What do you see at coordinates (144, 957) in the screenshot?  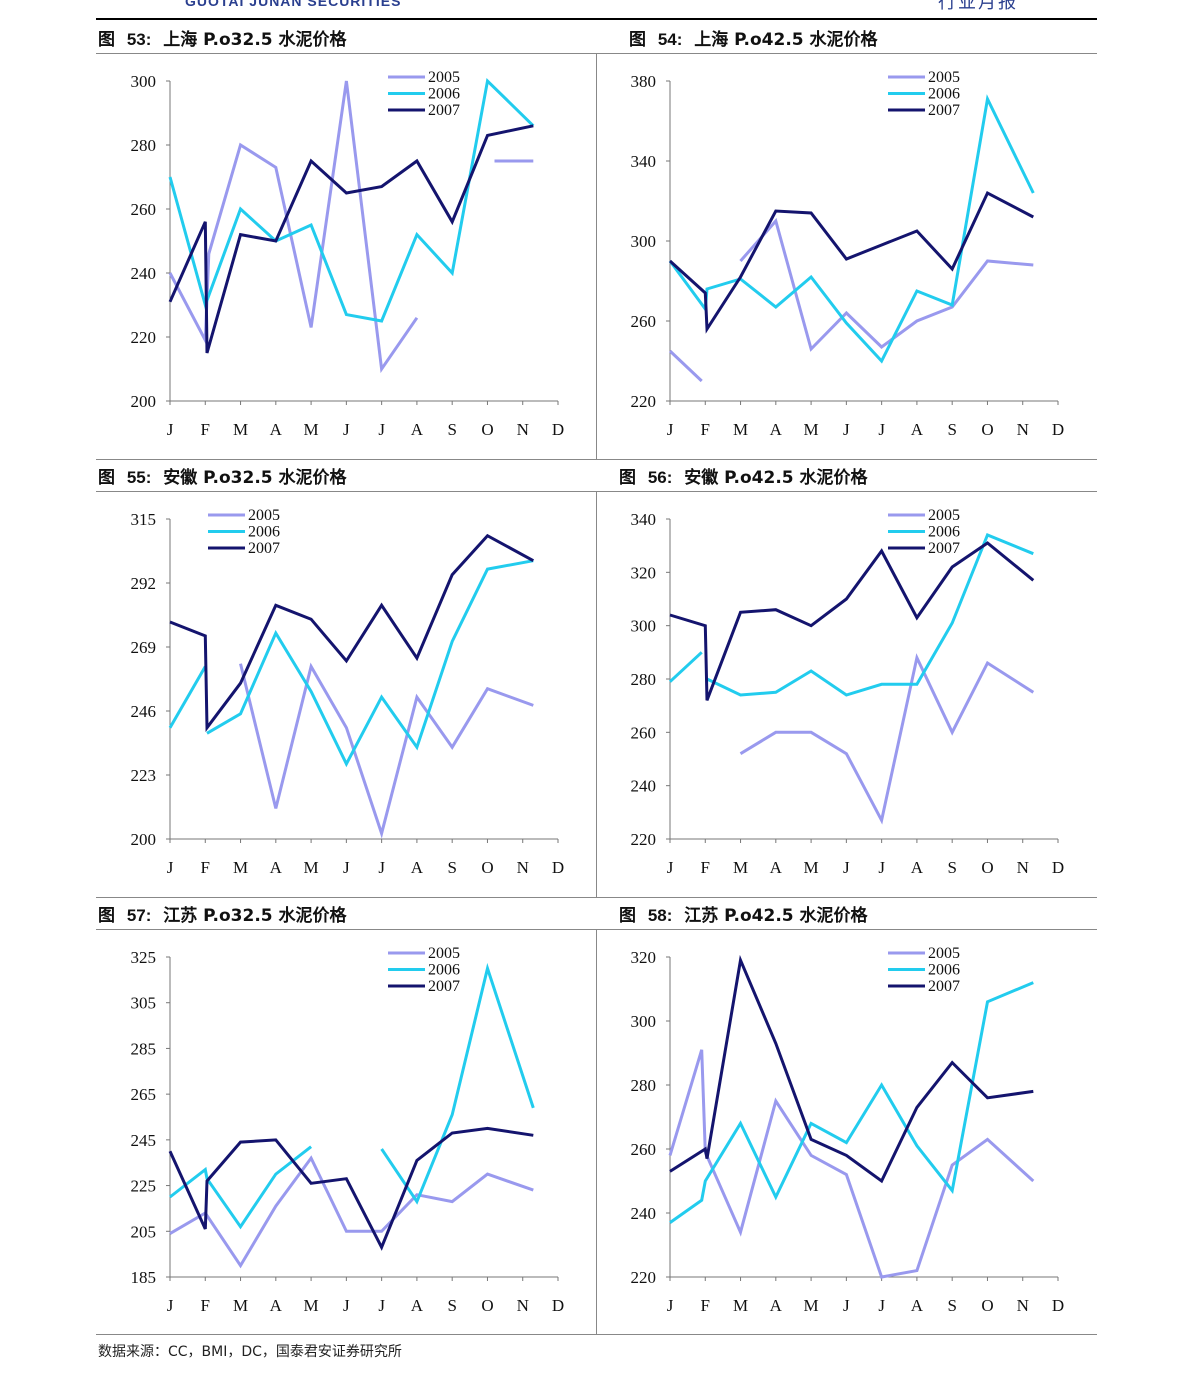 I see `y-tick-label: 325` at bounding box center [144, 957].